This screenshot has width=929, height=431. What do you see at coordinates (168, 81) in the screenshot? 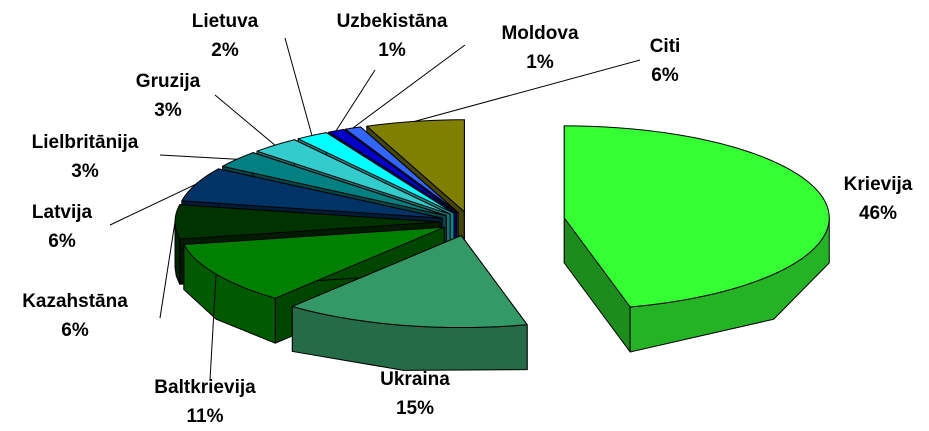
I see `slice-label: Gruzija` at bounding box center [168, 81].